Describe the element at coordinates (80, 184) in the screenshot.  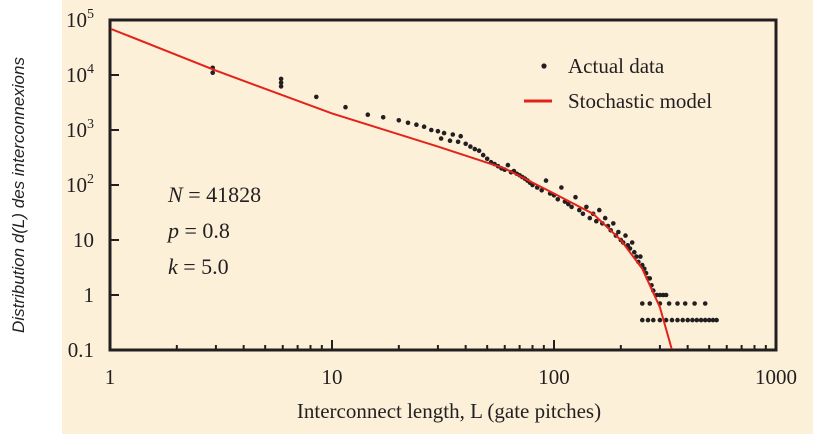
I see `y-tick-label: 10²` at that location.